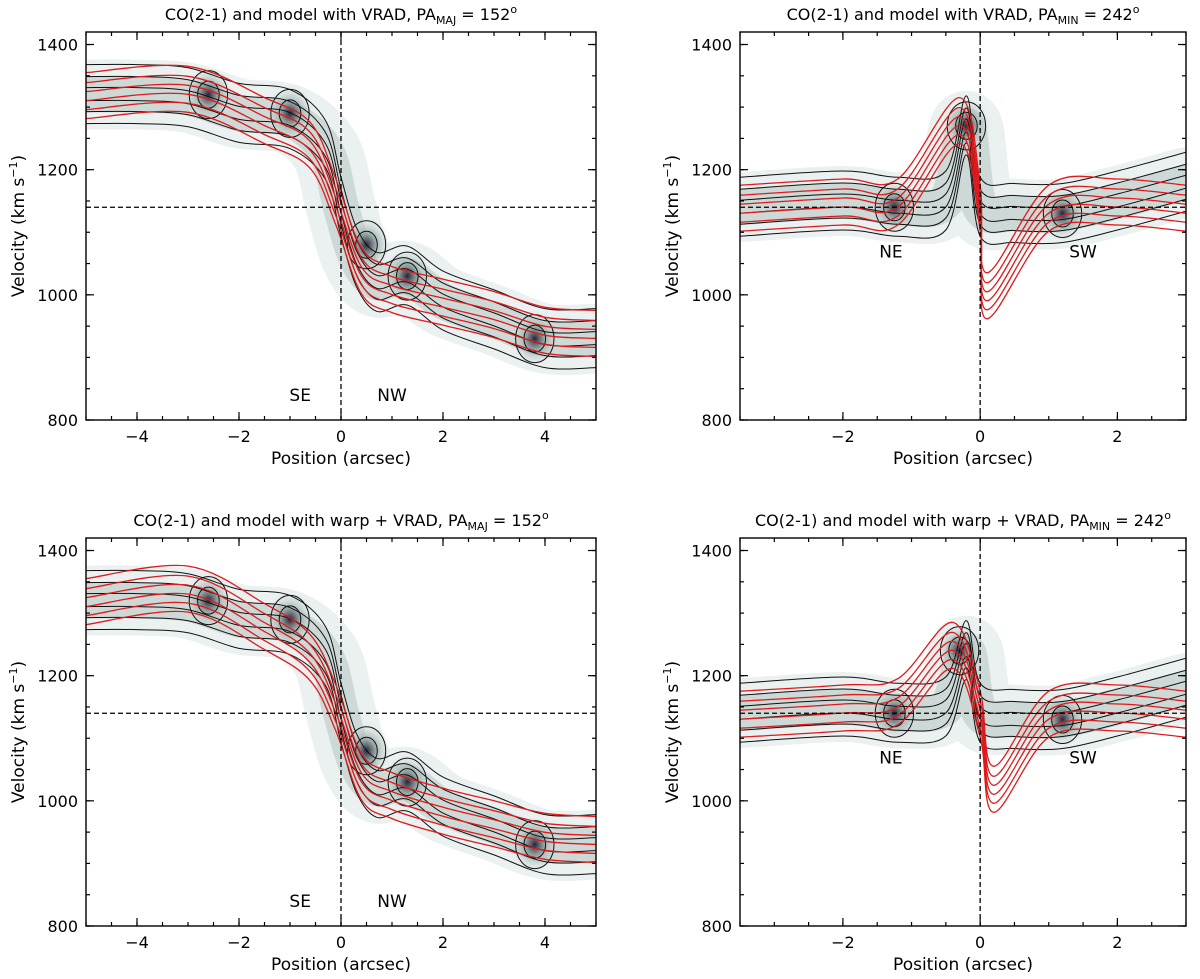  What do you see at coordinates (1099, 526) in the screenshot?
I see `panel-title-subscript: MIN` at bounding box center [1099, 526].